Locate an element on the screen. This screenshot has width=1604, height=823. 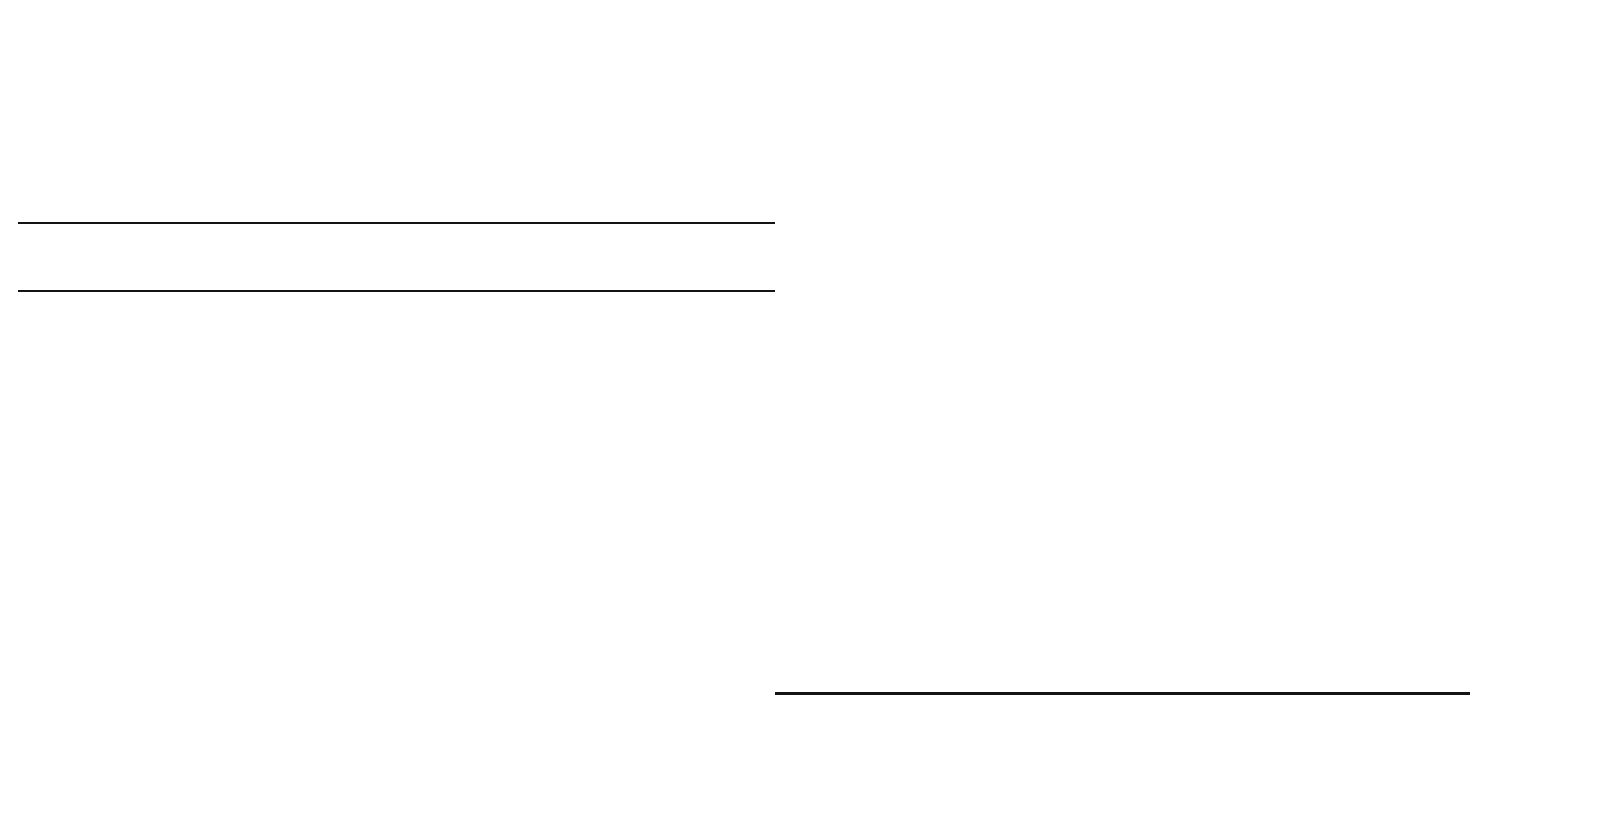
comparison-table is located at coordinates (396, 257).